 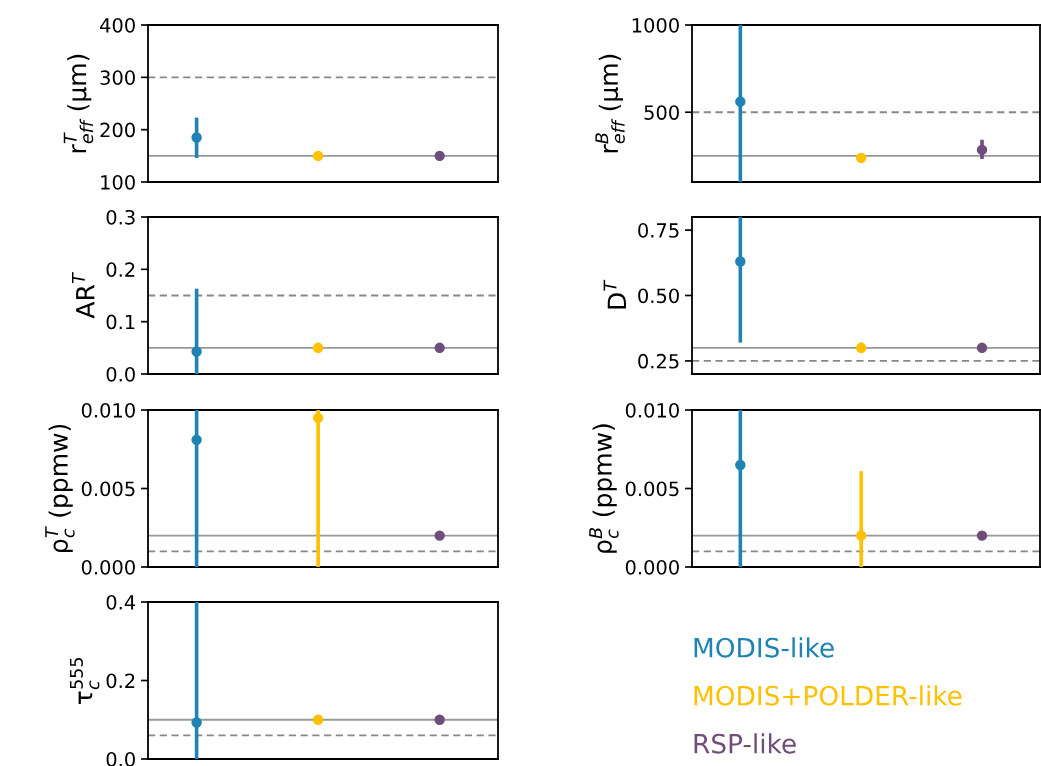 What do you see at coordinates (764, 647) in the screenshot?
I see `text: MODIS-like` at bounding box center [764, 647].